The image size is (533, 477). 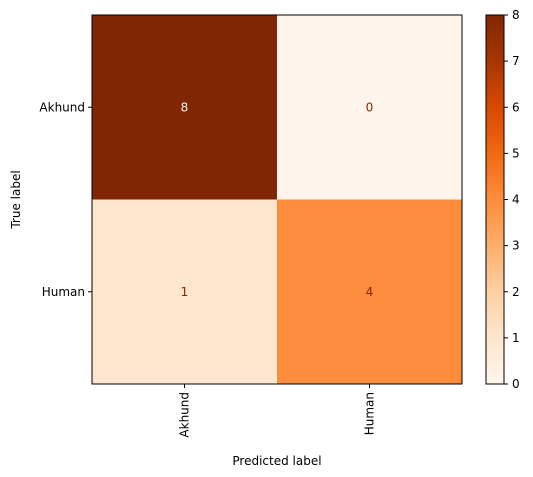 What do you see at coordinates (495, 199) in the screenshot?
I see `colorbar` at bounding box center [495, 199].